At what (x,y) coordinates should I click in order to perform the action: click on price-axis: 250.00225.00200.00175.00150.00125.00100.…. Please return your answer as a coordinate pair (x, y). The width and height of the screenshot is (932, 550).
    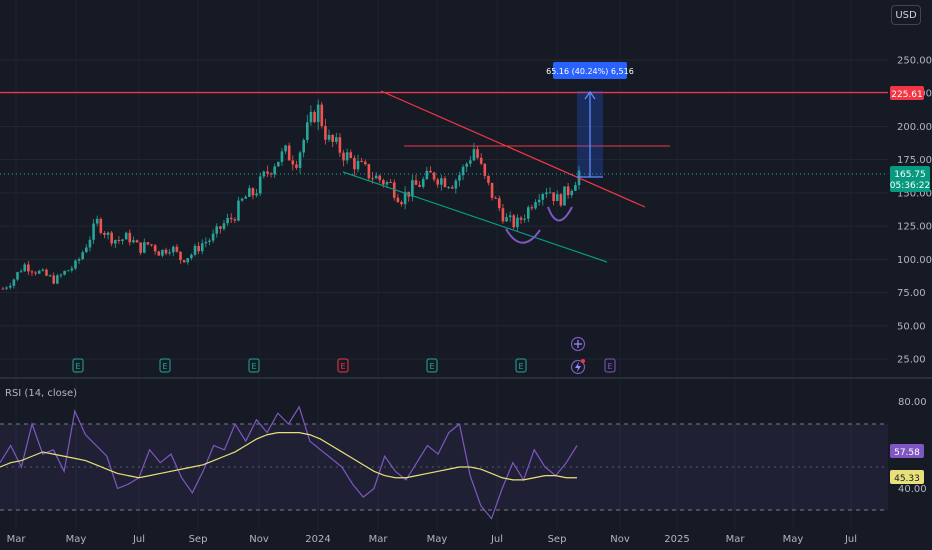
    Looking at the image, I should click on (914, 211).